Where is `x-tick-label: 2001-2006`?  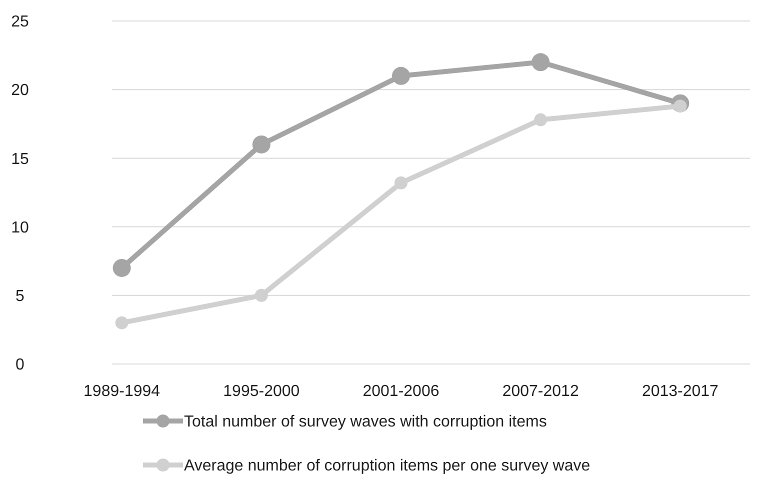 x-tick-label: 2001-2006 is located at coordinates (401, 391).